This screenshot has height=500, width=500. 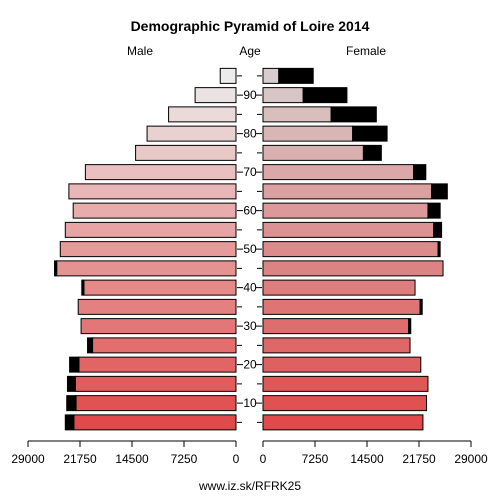 I want to click on female-x-tick-label: 29000, so click(x=471, y=459).